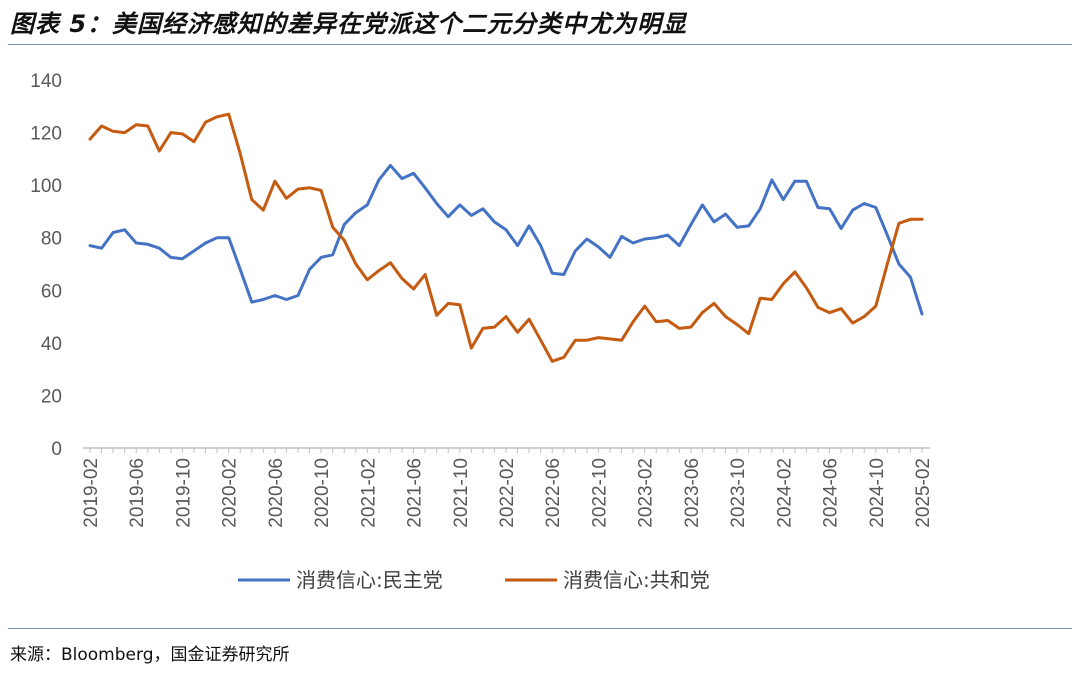  Describe the element at coordinates (553, 493) in the screenshot. I see `x-tick-label: 2022-06` at that location.